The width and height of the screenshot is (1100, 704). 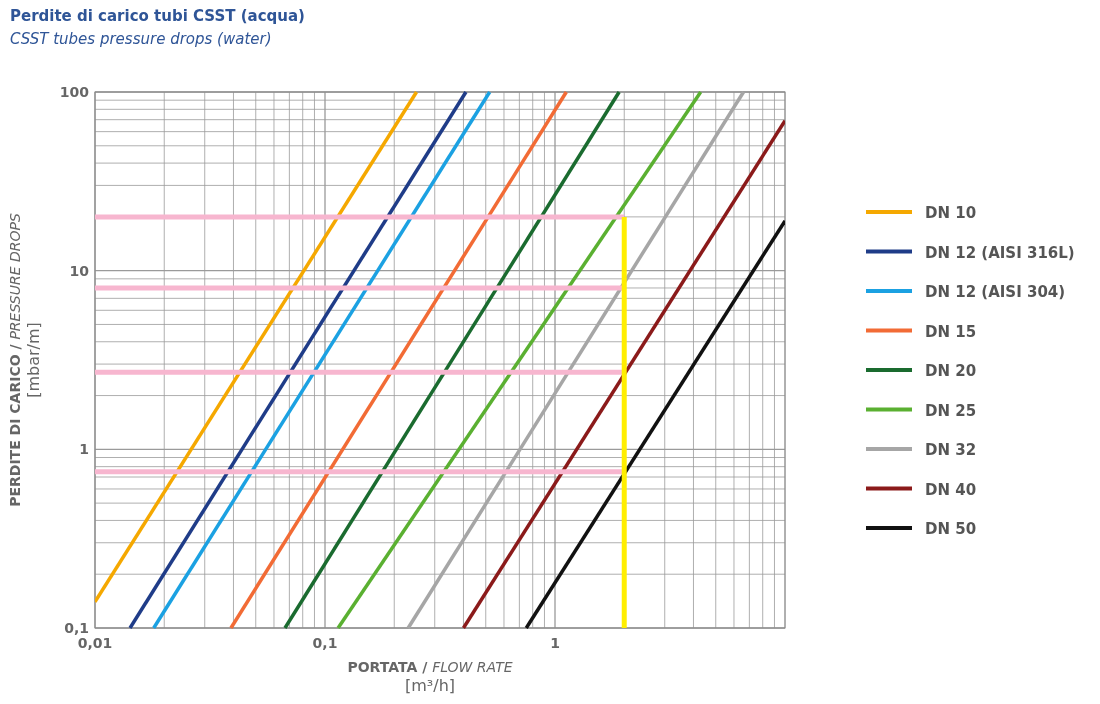 I want to click on y-tick-label: 1, so click(x=84, y=449).